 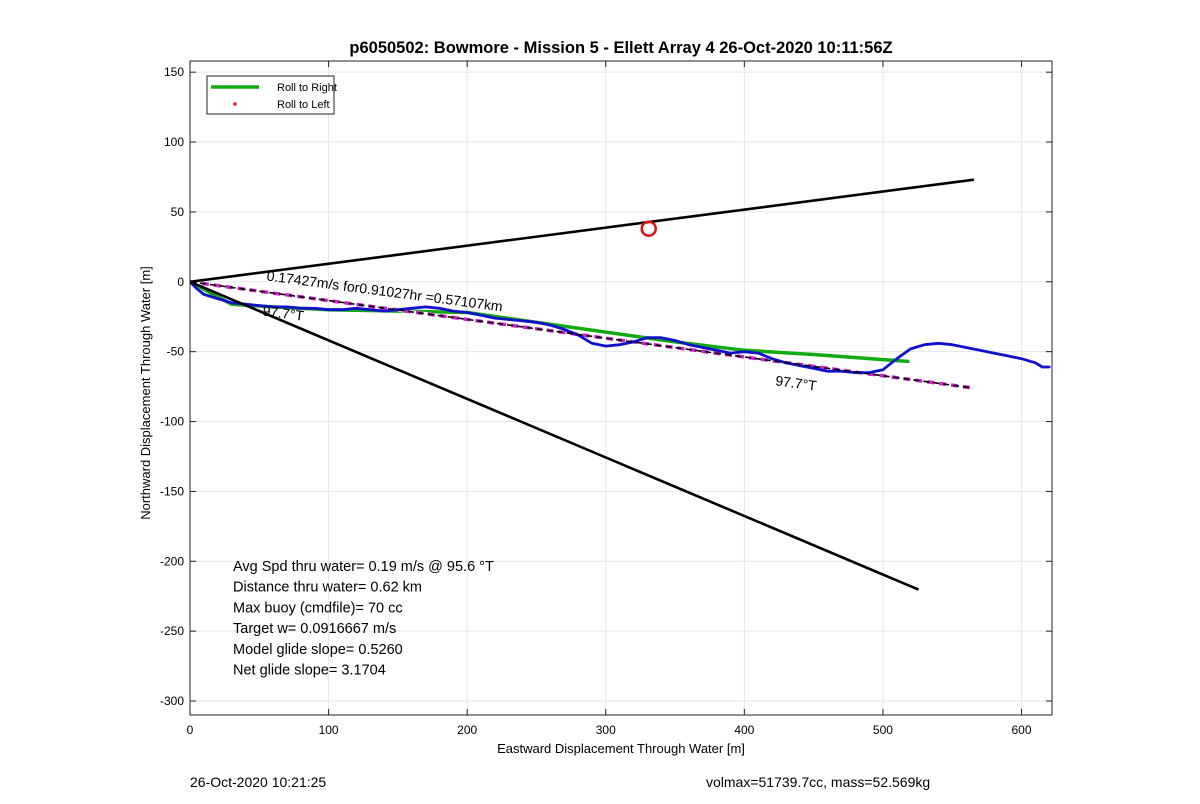 I want to click on y-tick-label: -250, so click(x=172, y=631).